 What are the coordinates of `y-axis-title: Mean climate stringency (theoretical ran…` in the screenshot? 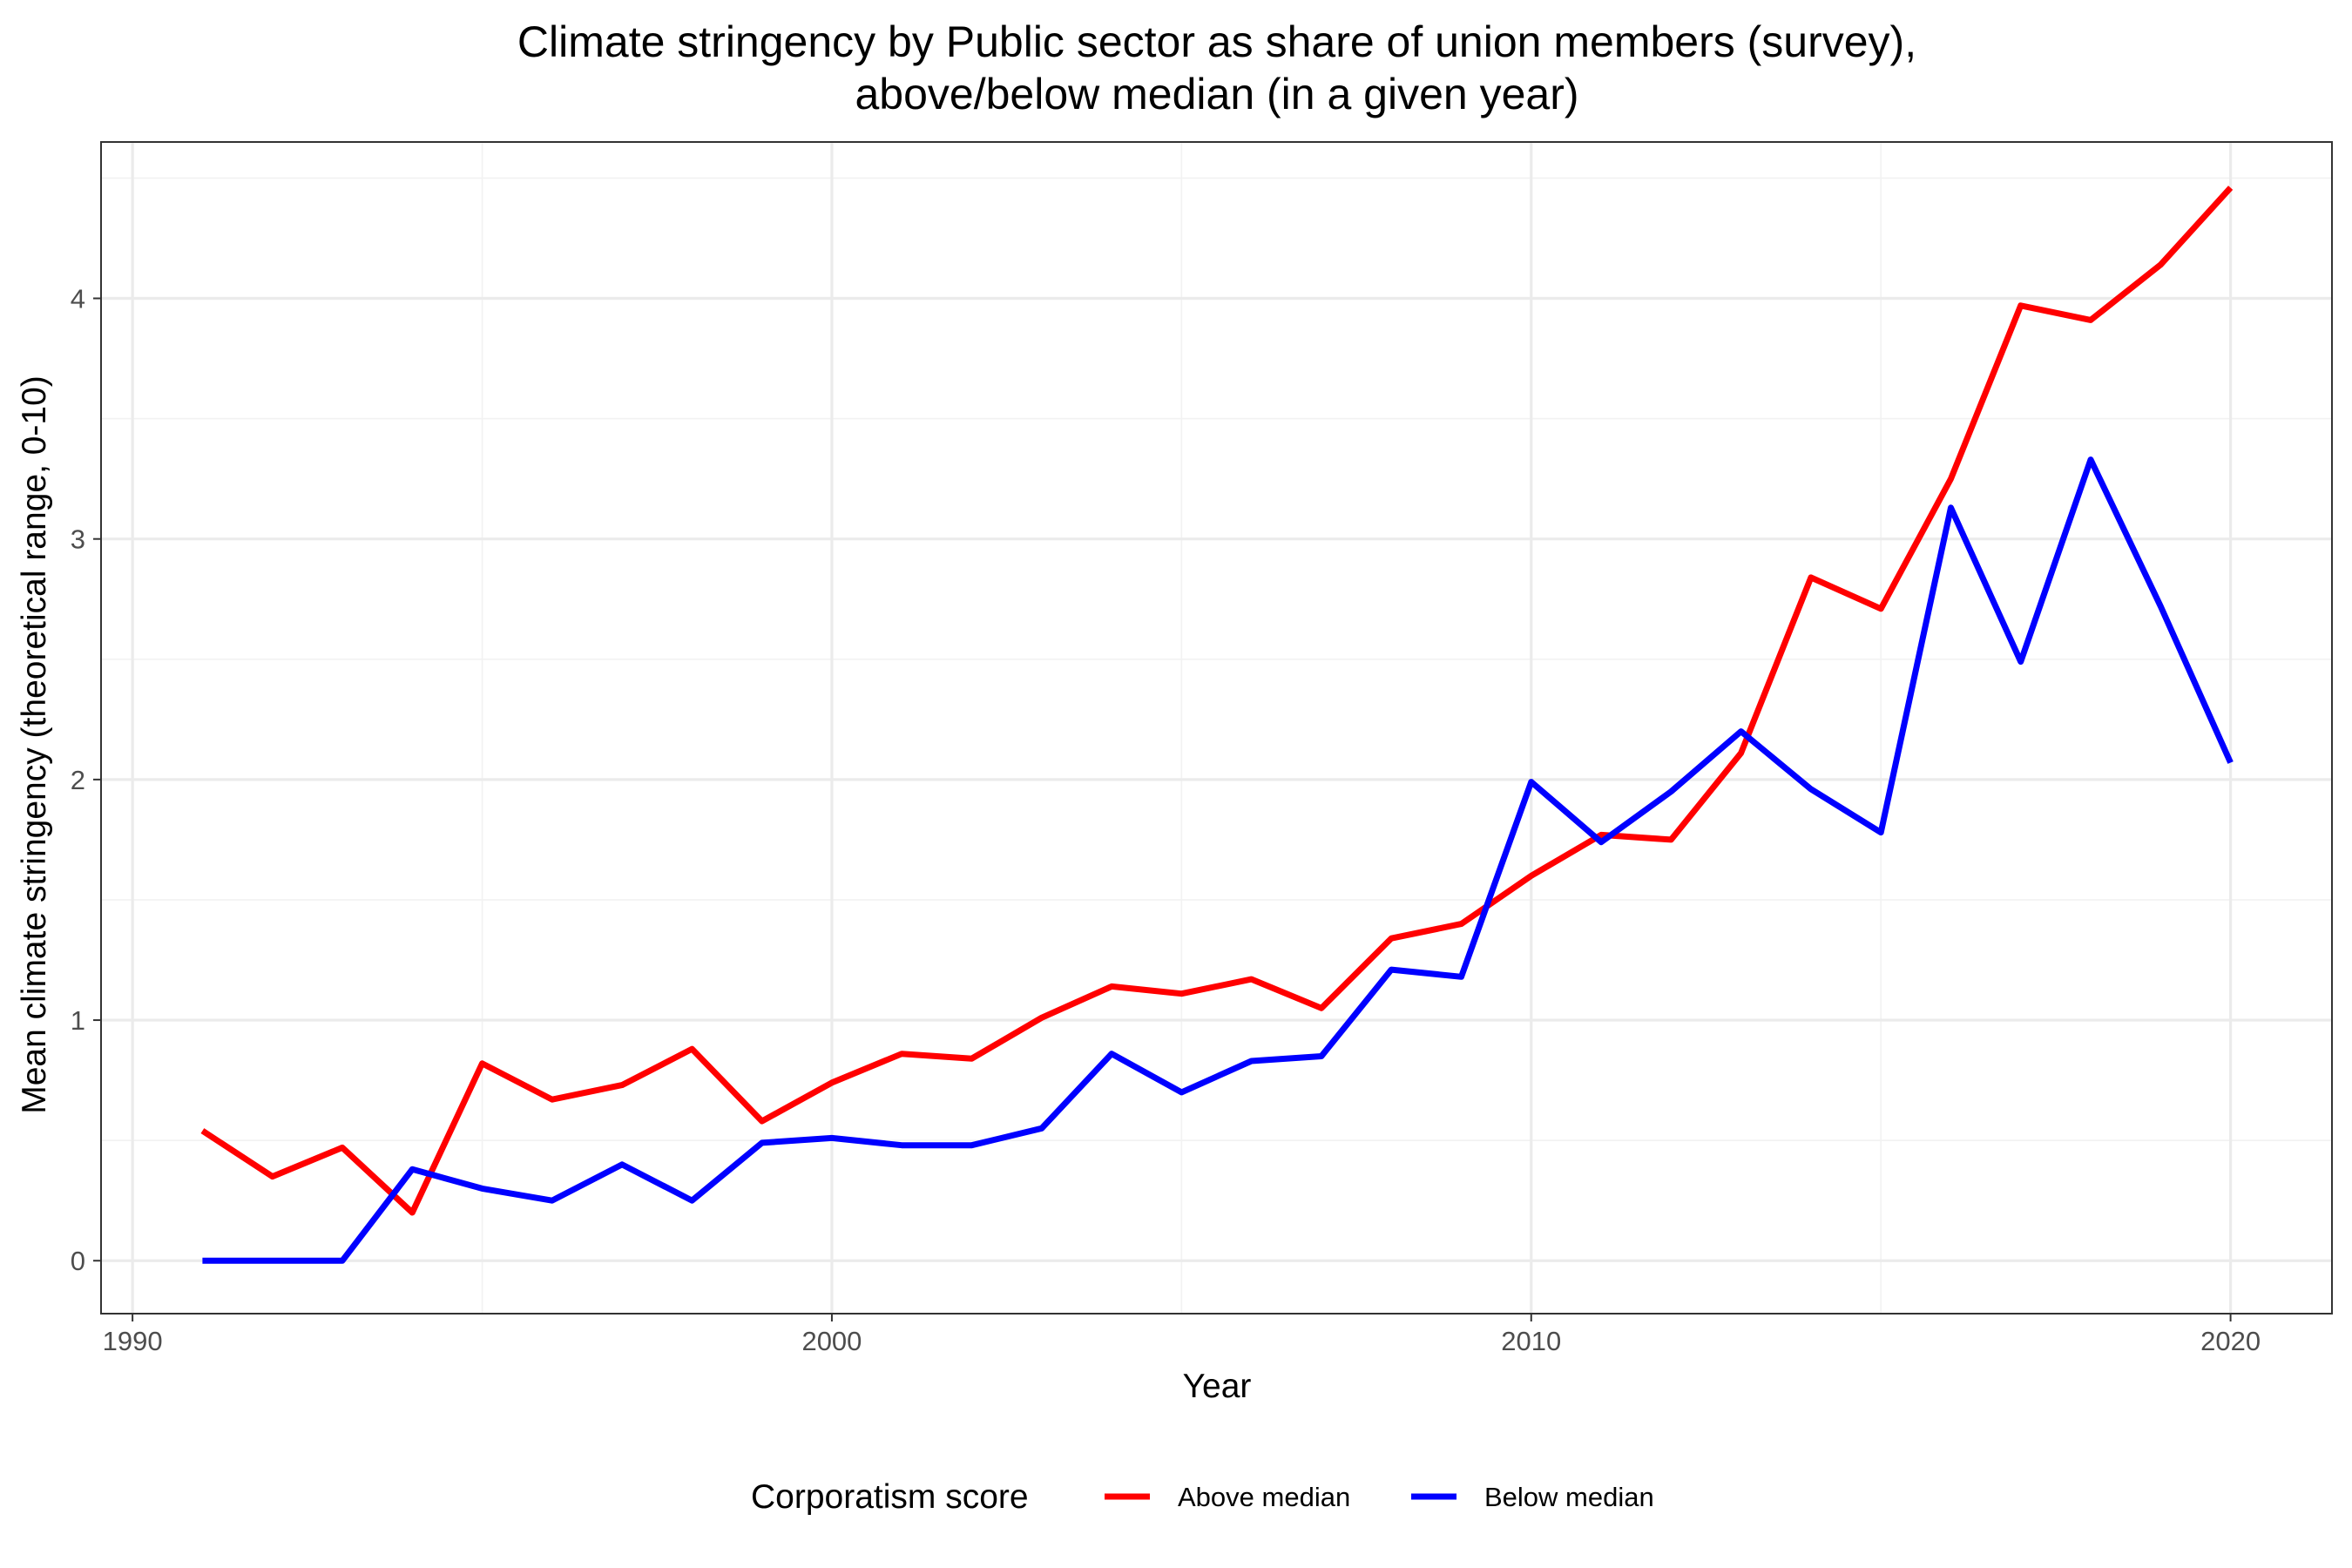 It's located at (34, 744).